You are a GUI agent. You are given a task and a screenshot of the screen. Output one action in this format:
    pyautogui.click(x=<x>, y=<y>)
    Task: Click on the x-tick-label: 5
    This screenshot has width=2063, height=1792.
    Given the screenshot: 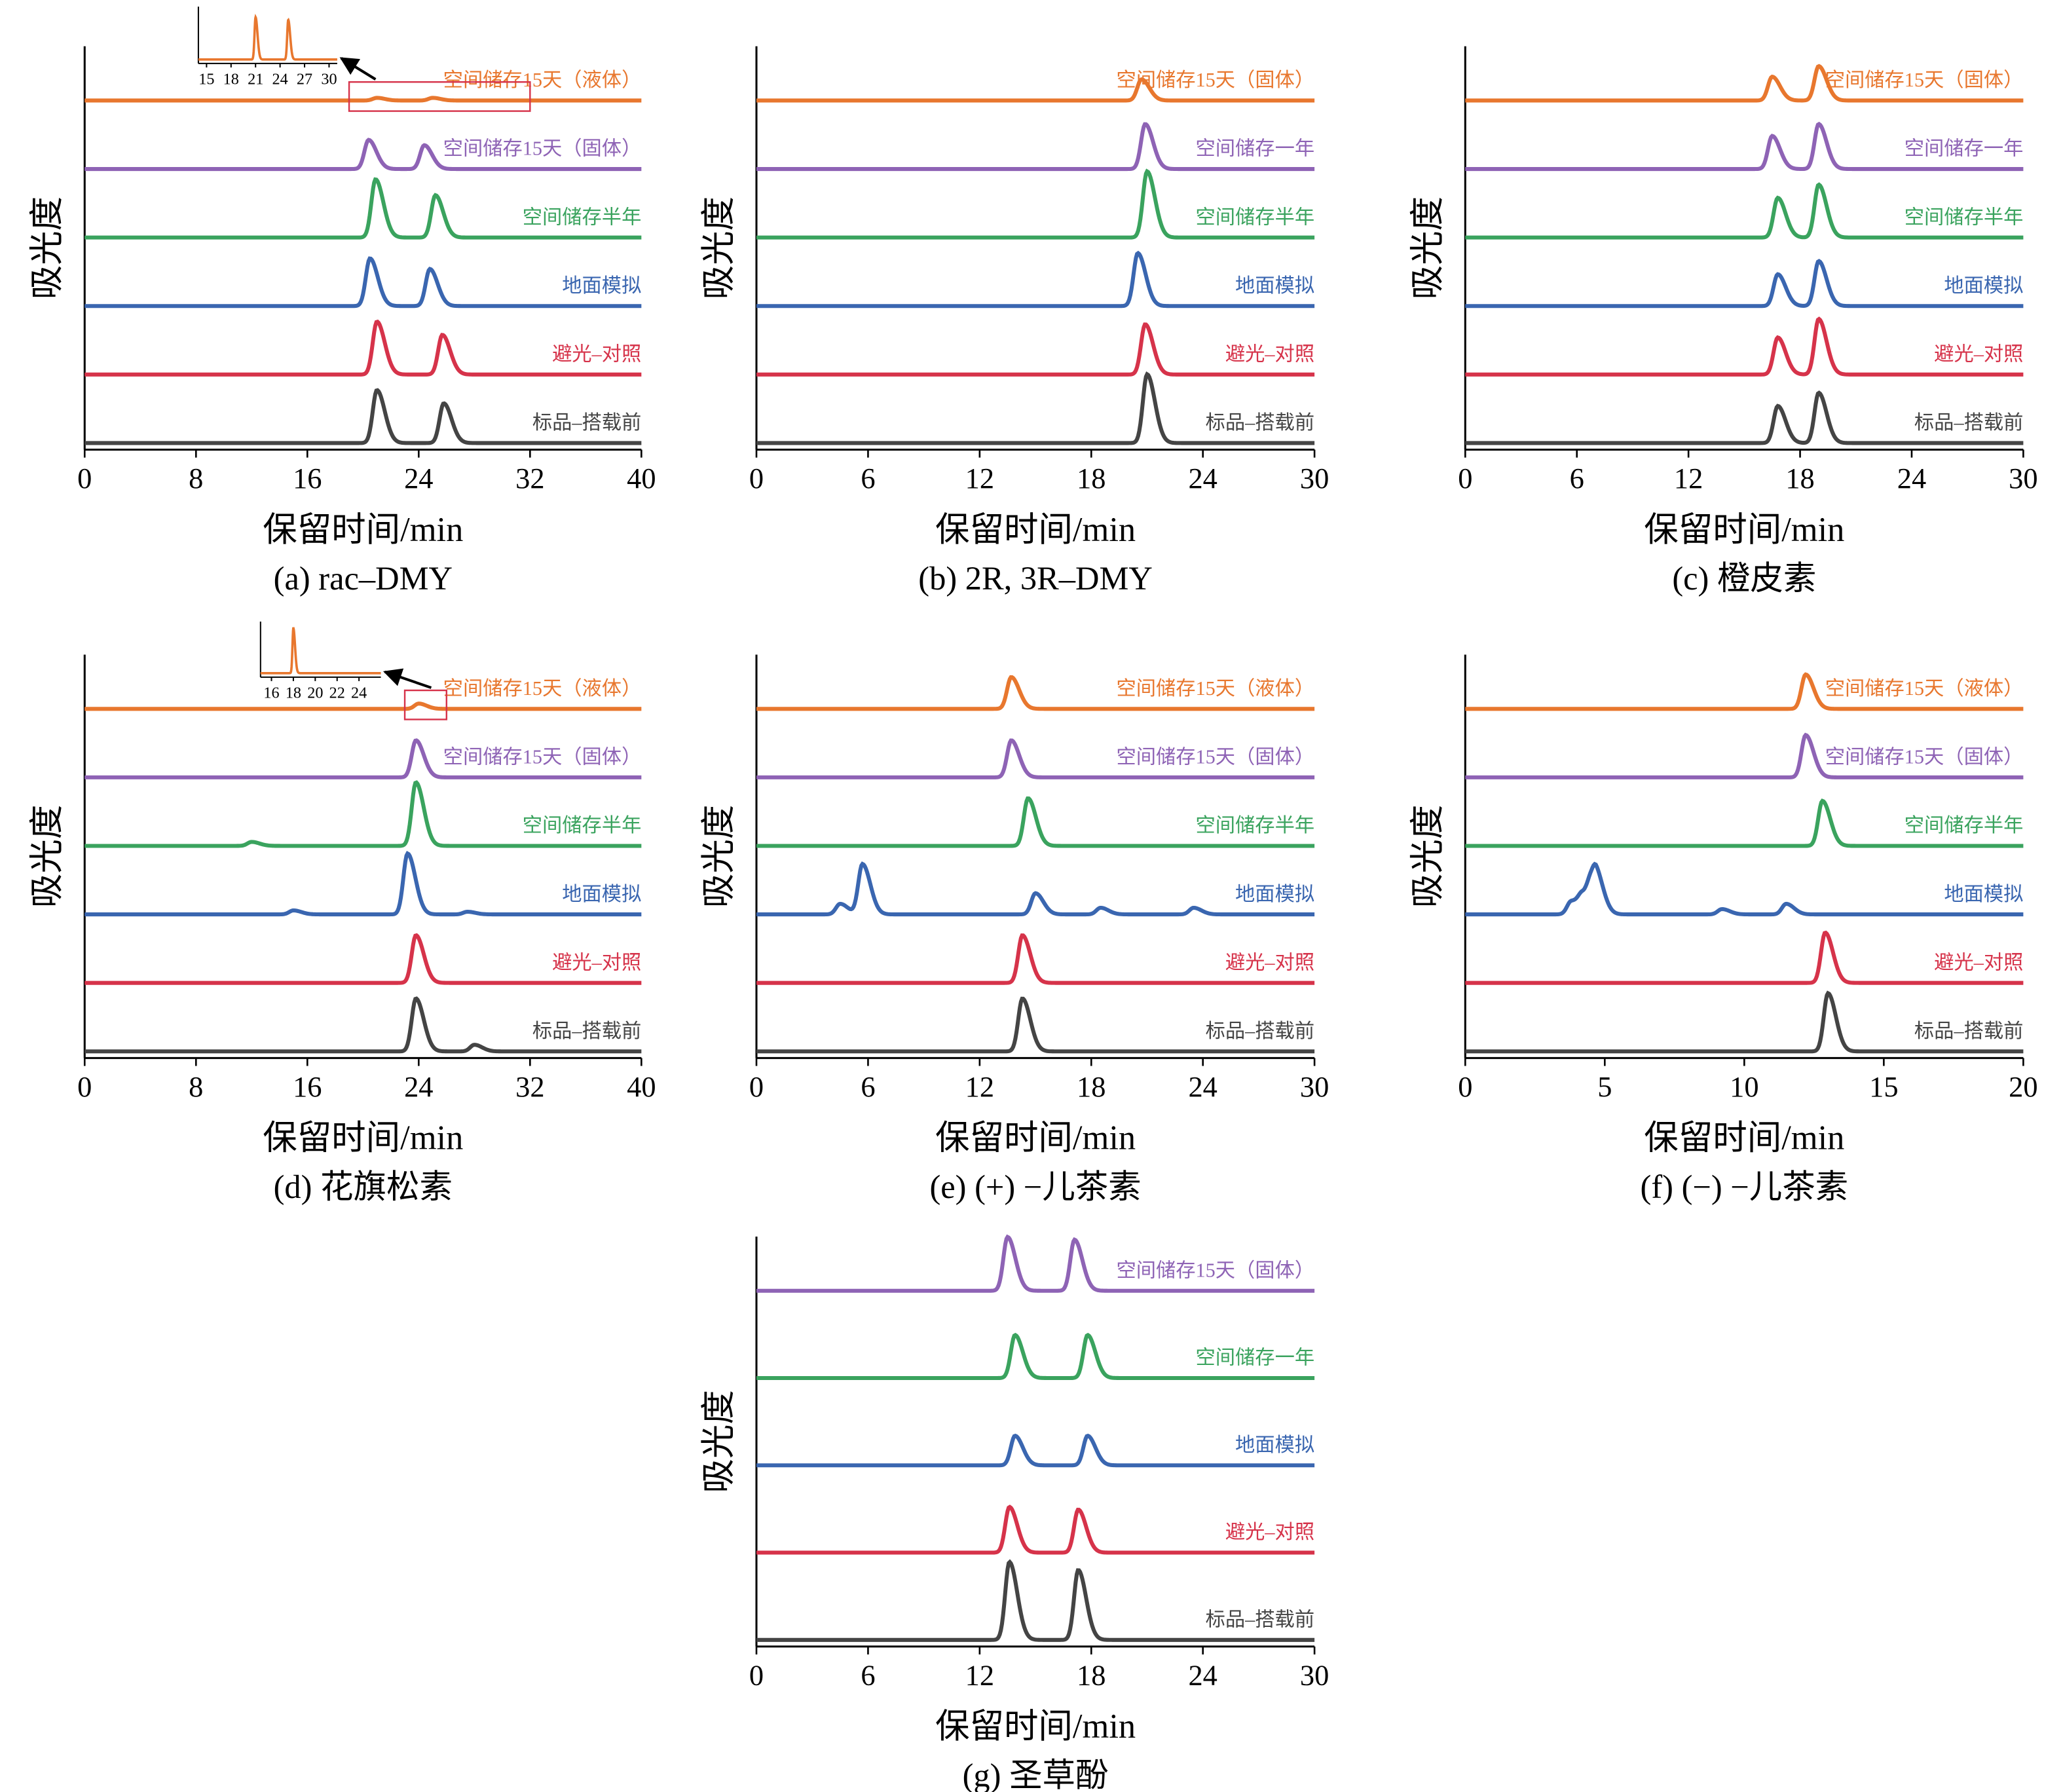 What is the action you would take?
    pyautogui.click(x=1604, y=1086)
    